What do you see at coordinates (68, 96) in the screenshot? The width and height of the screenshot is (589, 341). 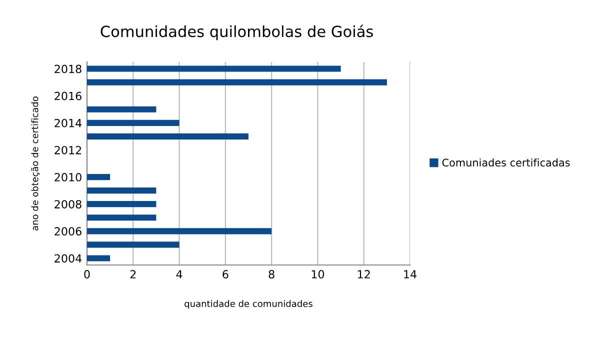 I see `y-tick-label: 2016` at bounding box center [68, 96].